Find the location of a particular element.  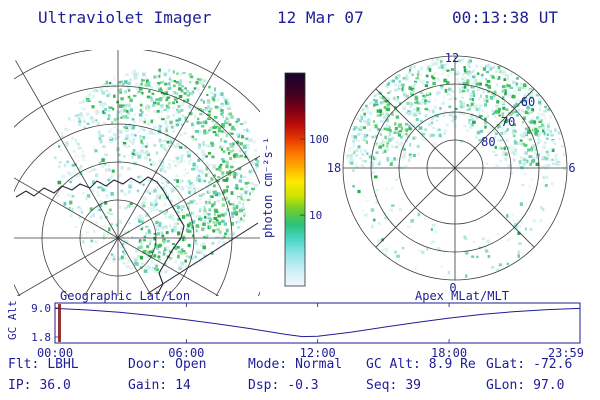

mlat-ring-label: 80 is located at coordinates (488, 142).